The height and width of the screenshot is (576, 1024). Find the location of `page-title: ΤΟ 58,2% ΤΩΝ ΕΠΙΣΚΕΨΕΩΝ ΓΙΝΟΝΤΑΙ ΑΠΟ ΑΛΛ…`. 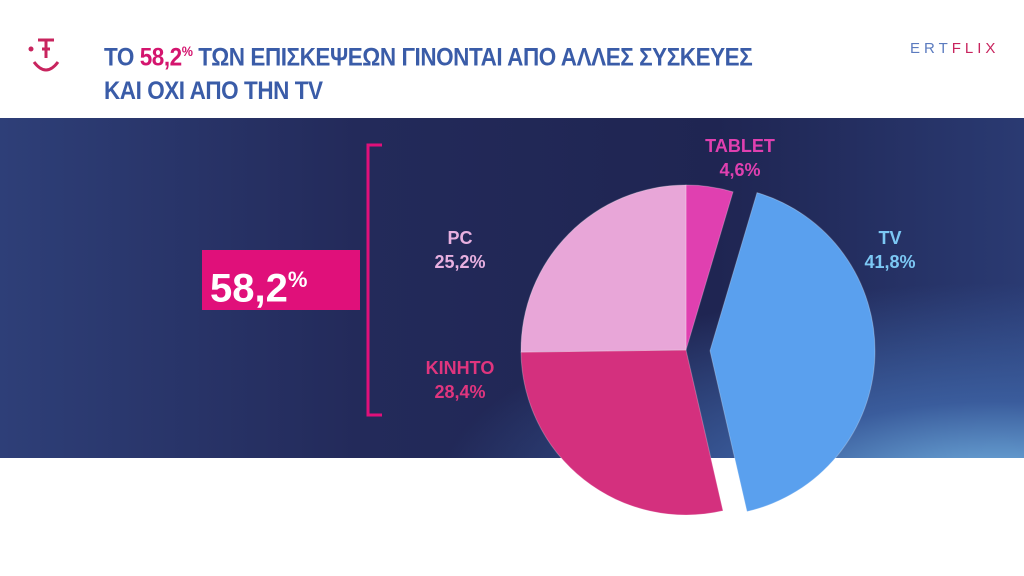

page-title: ΤΟ 58,2% ΤΩΝ ΕΠΙΣΚΕΨΕΩΝ ΓΙΝΟΝΤΑΙ ΑΠΟ ΑΛΛ… is located at coordinates (428, 74).